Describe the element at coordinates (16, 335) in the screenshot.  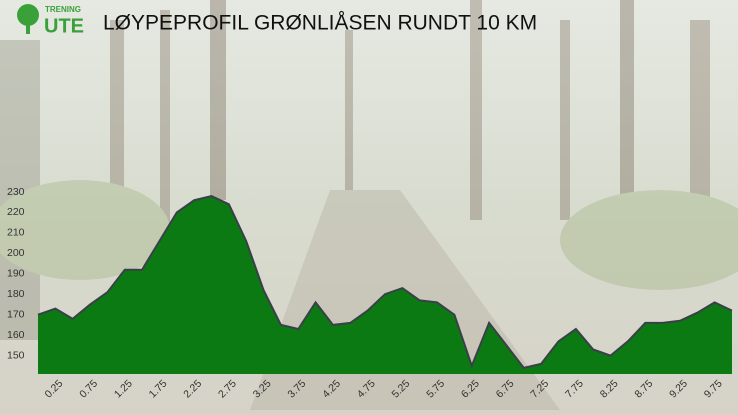
I see `y-tick-label: 160` at that location.